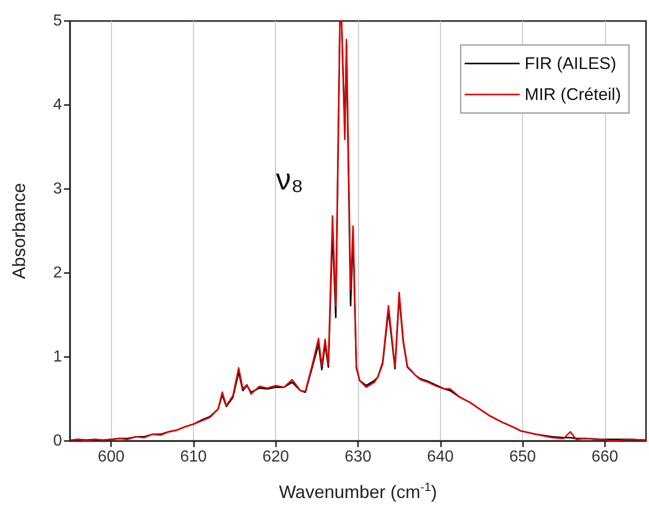 The width and height of the screenshot is (649, 518). Describe the element at coordinates (573, 94) in the screenshot. I see `legend-label: MIR (Créteil)` at that location.